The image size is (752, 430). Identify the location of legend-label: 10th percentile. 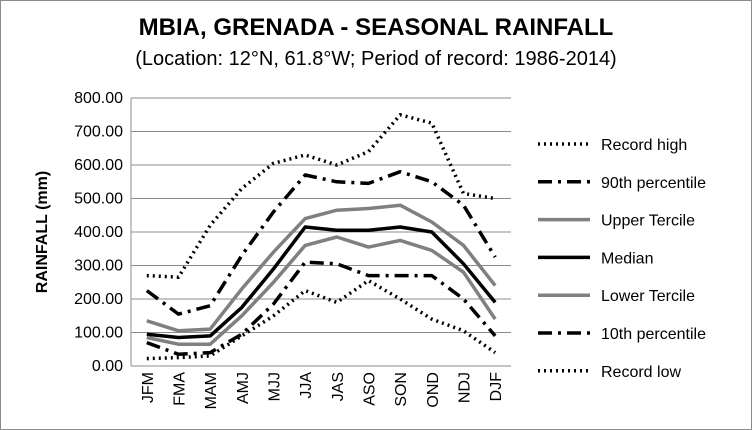
(653, 334).